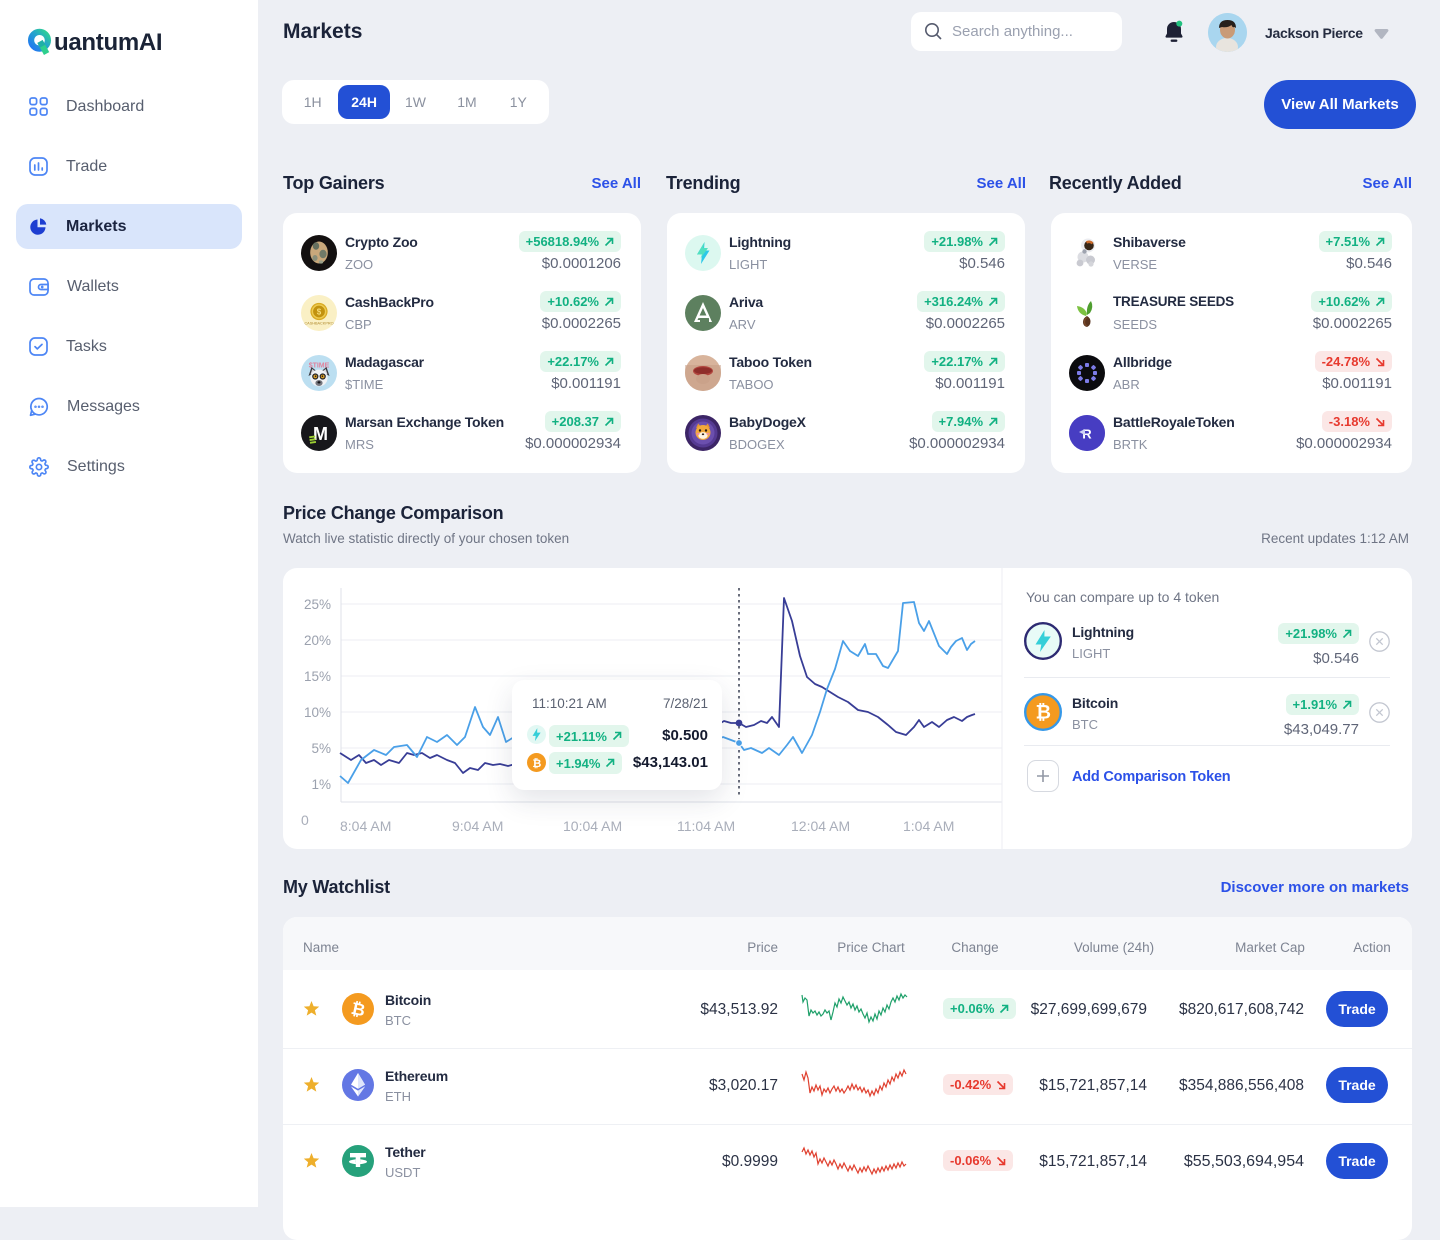 Image resolution: width=1440 pixels, height=1240 pixels. What do you see at coordinates (1087, 434) in the screenshot?
I see `svg-text: R` at bounding box center [1087, 434].